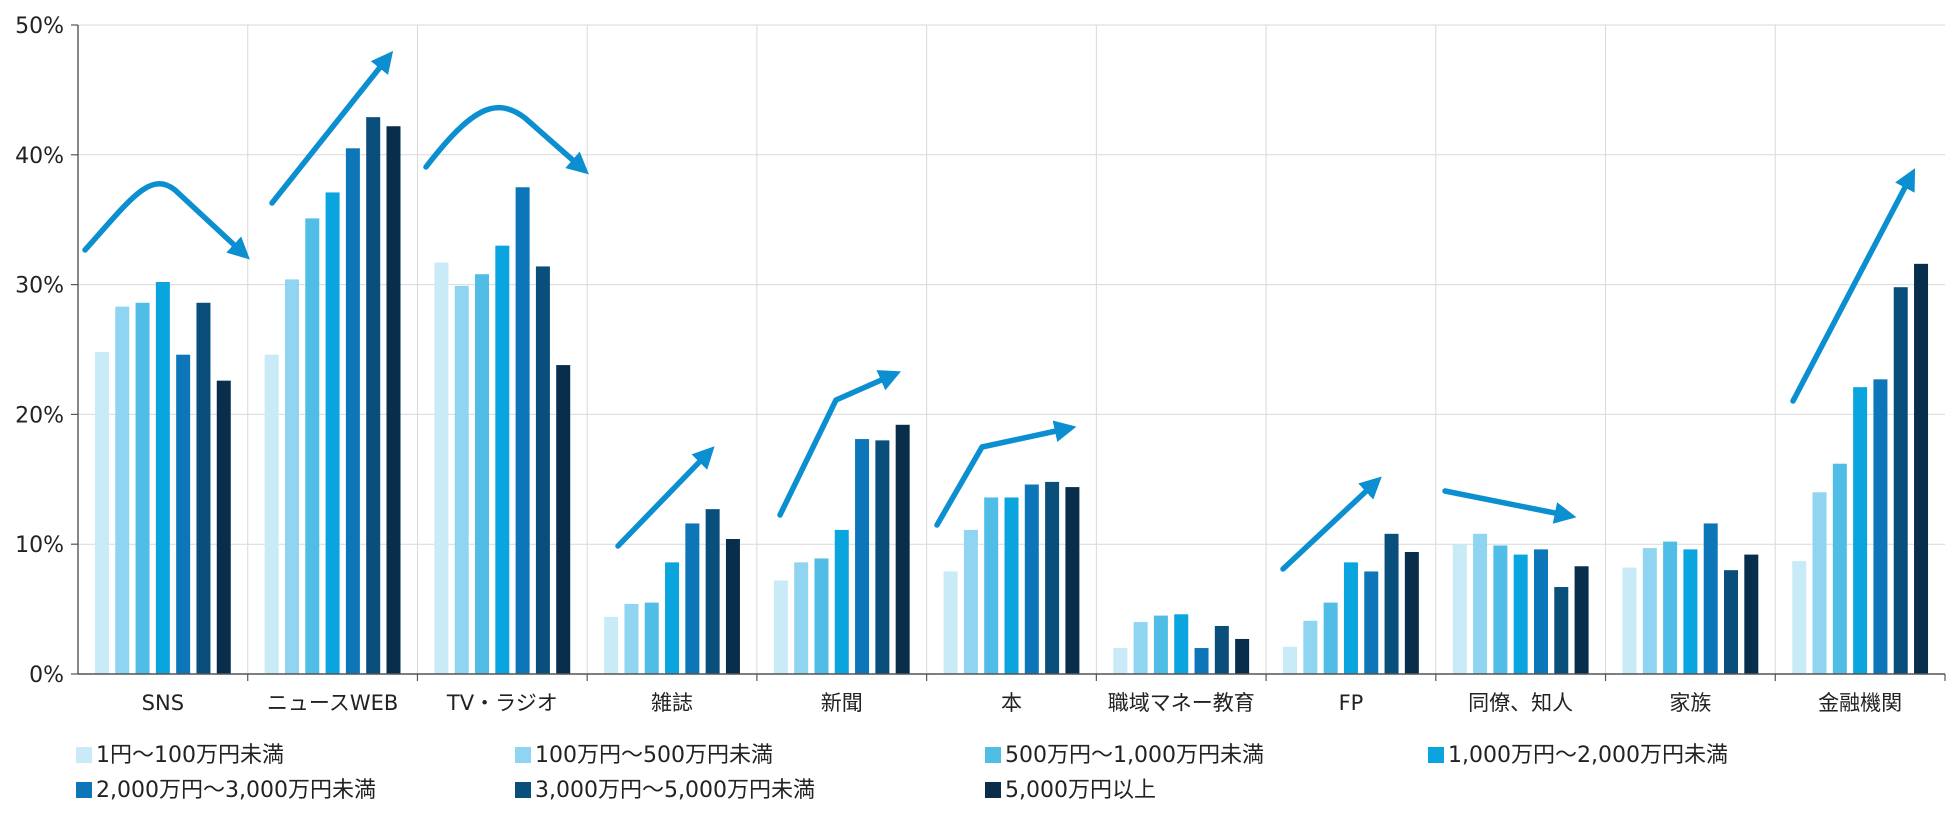  I want to click on legend-label: 1円～100万円未満, so click(190, 755).